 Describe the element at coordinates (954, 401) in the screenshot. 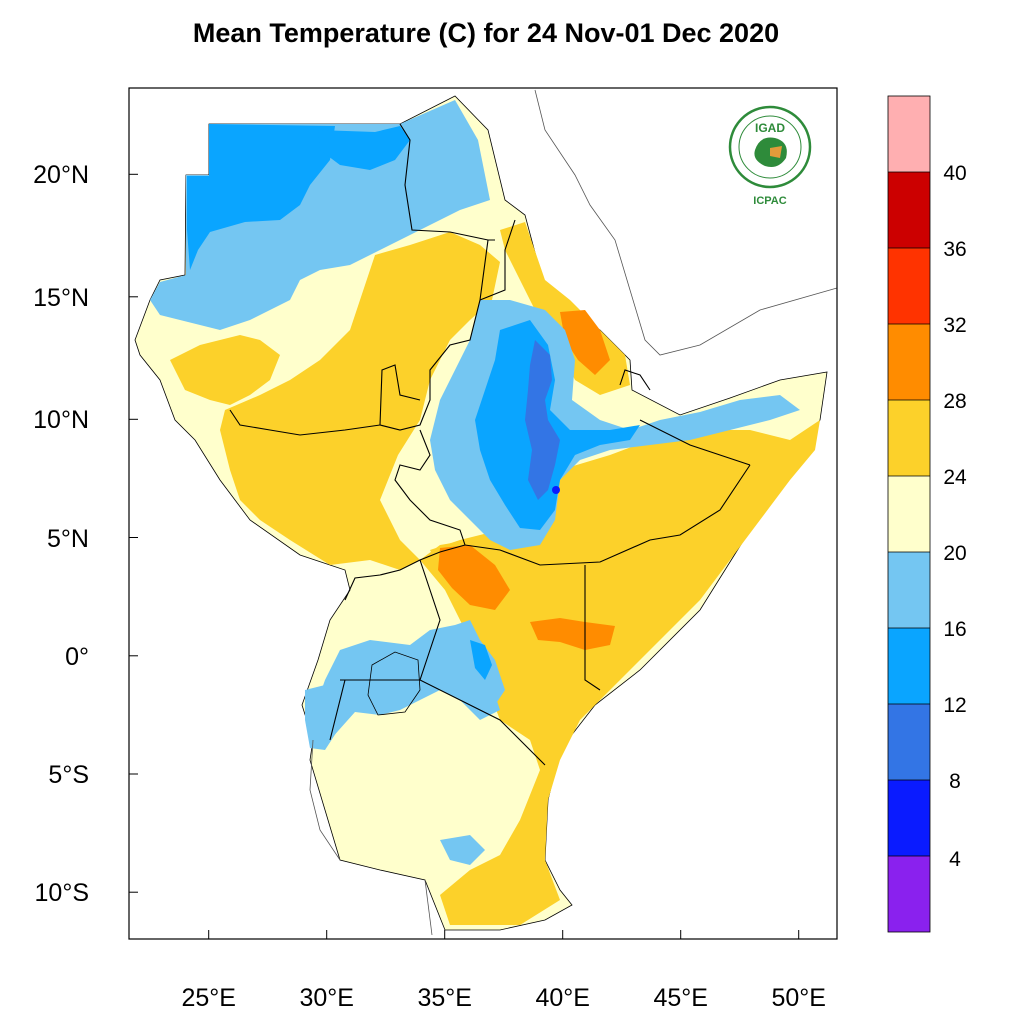

I see `colorbar-label: 28` at that location.